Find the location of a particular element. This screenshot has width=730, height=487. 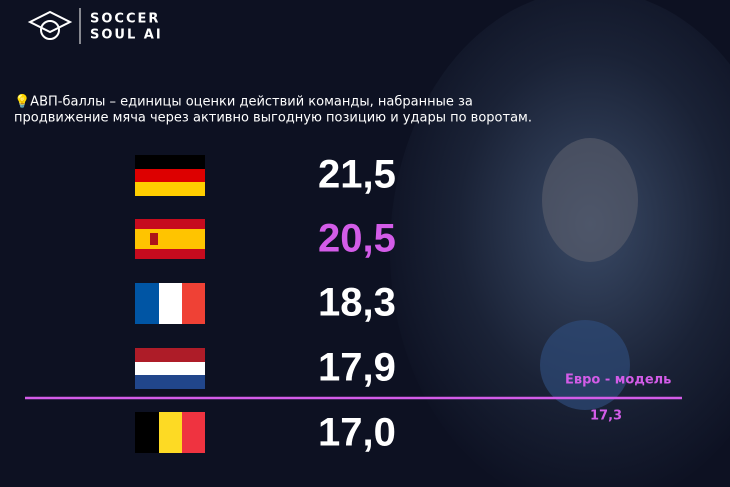

flag-belgium is located at coordinates (170, 432).